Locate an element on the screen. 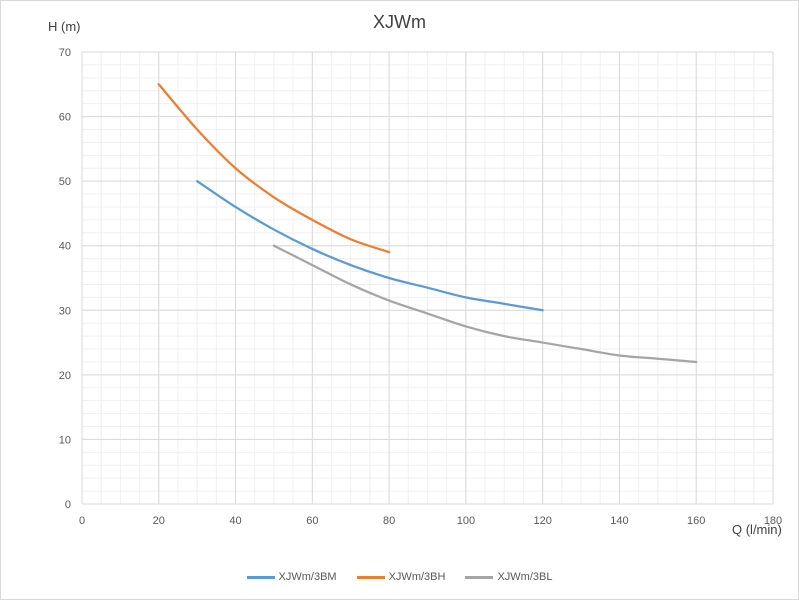 The image size is (799, 600). x-tick-label: 0 is located at coordinates (82, 521).